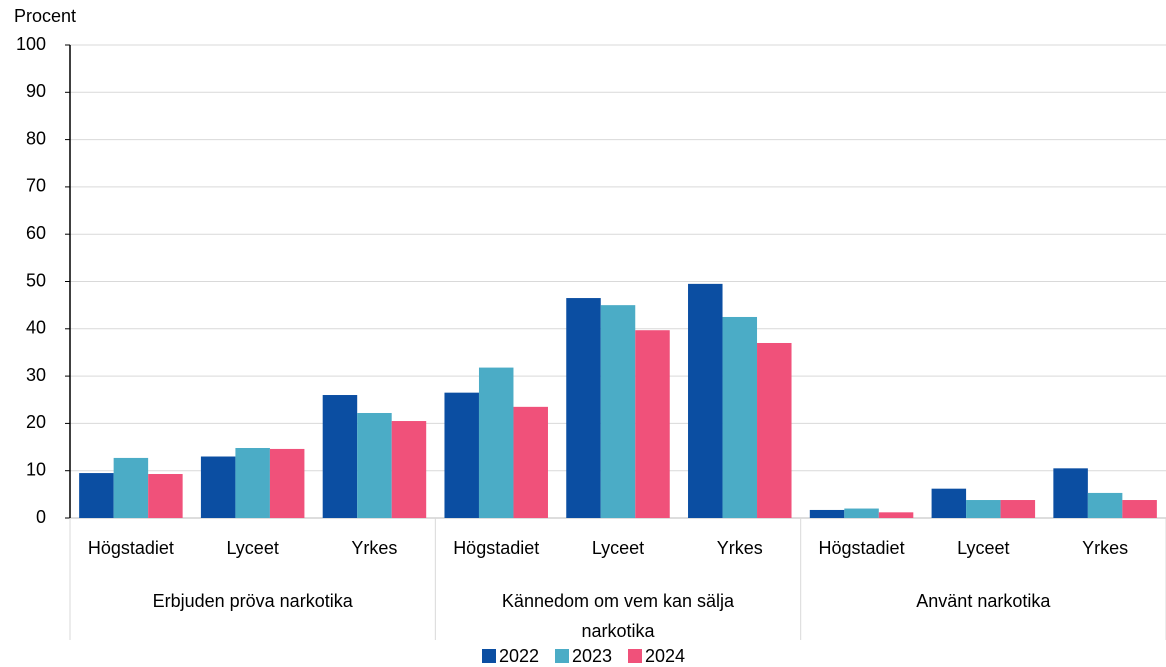 The image size is (1166, 667). I want to click on legend-label: 2024, so click(665, 656).